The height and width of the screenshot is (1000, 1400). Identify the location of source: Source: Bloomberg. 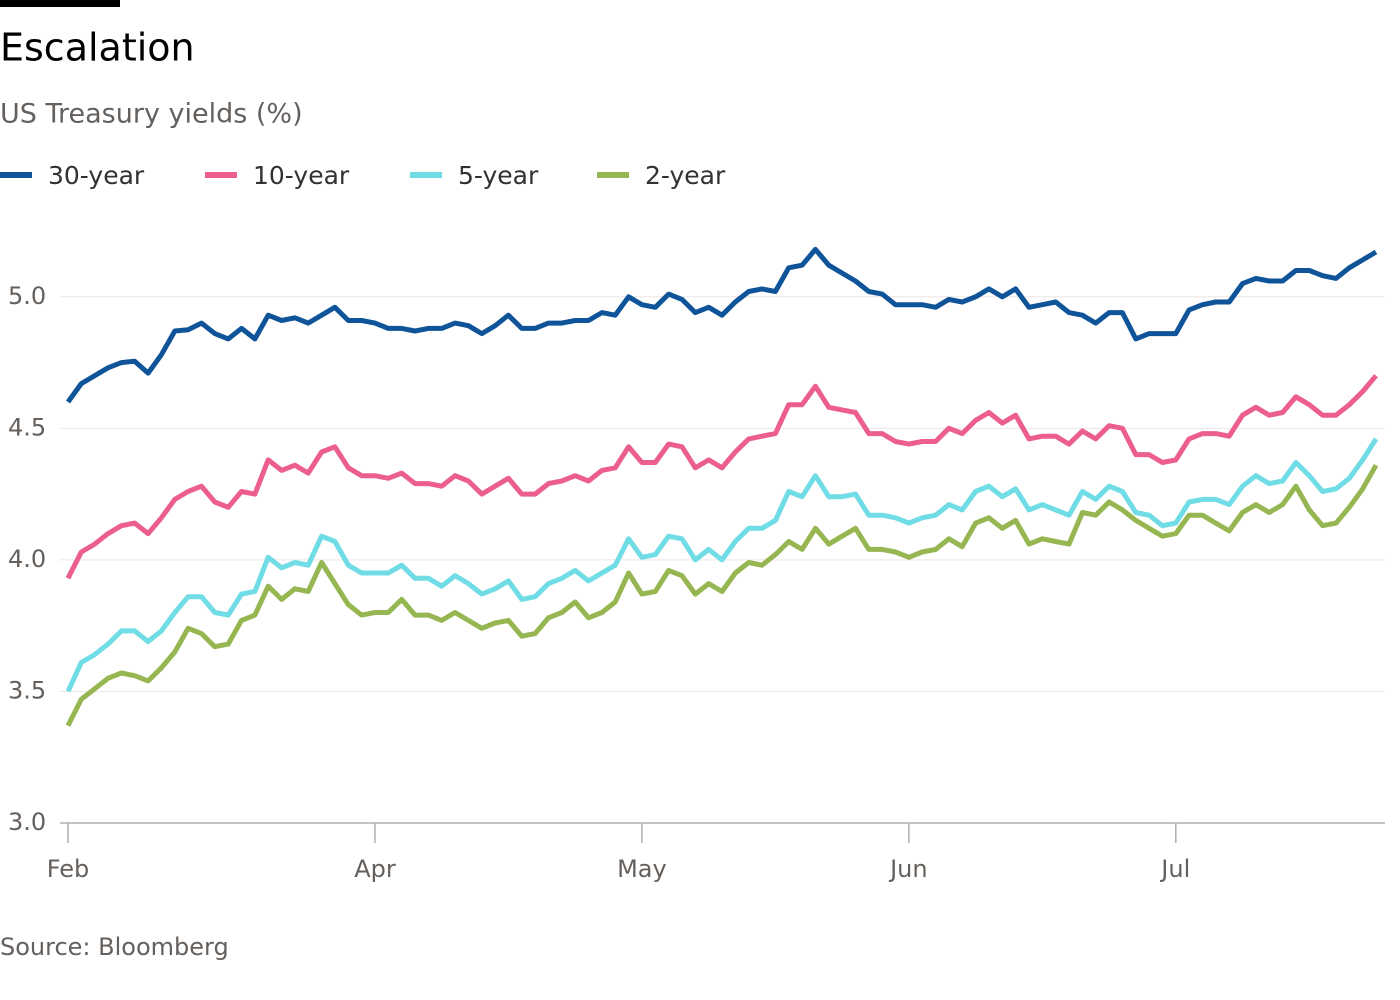
(114, 947).